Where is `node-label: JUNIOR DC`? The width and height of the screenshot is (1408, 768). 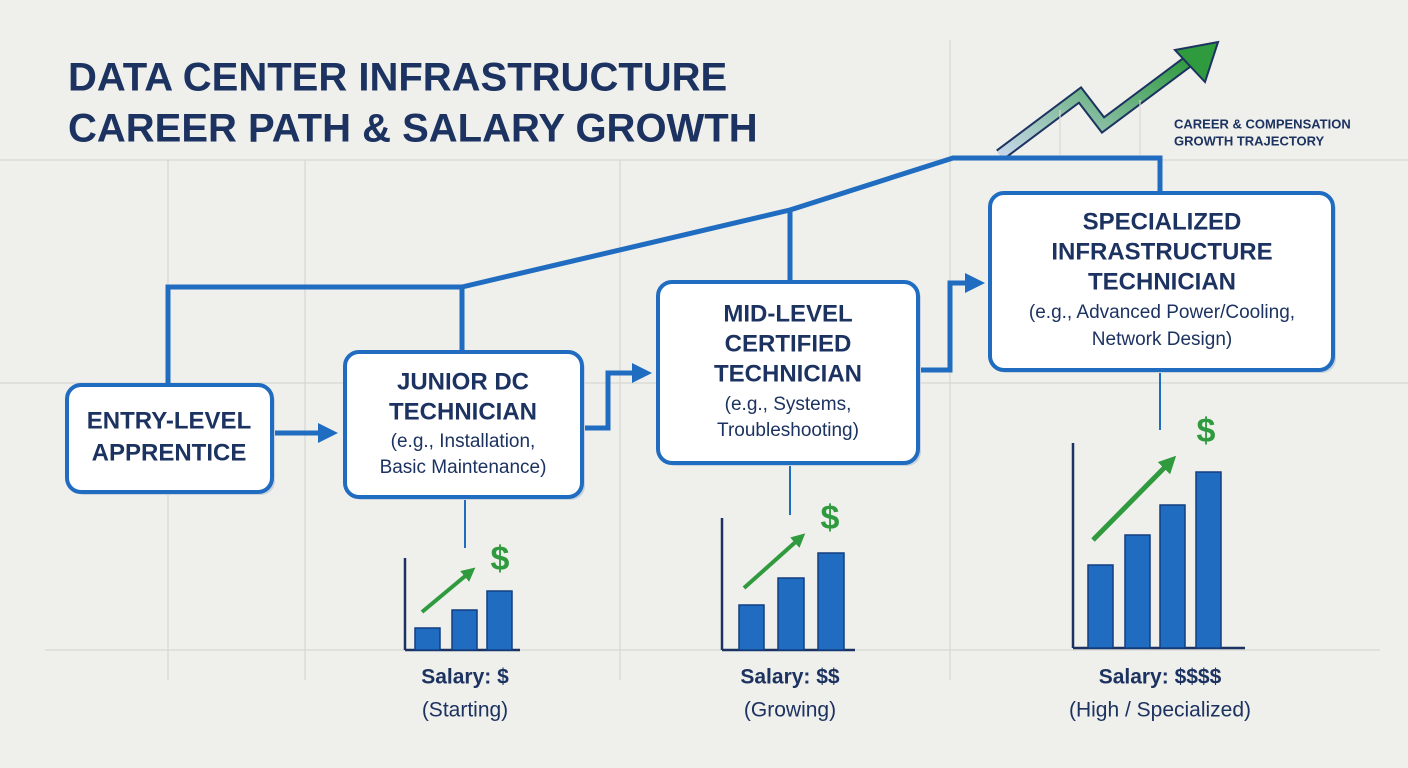 node-label: JUNIOR DC is located at coordinates (463, 381).